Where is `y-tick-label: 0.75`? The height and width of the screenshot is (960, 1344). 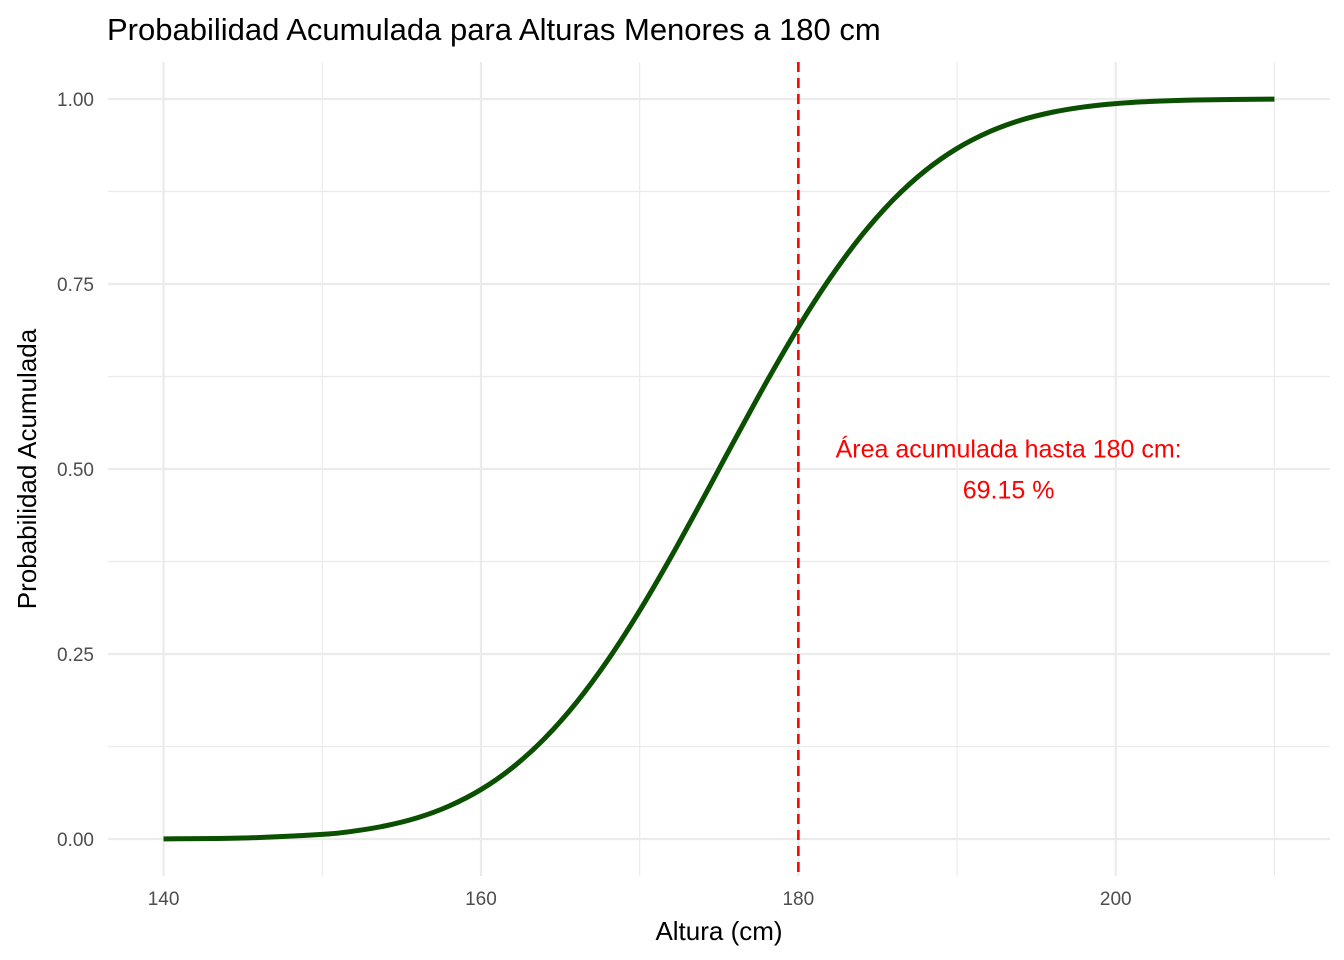 y-tick-label: 0.75 is located at coordinates (75, 285).